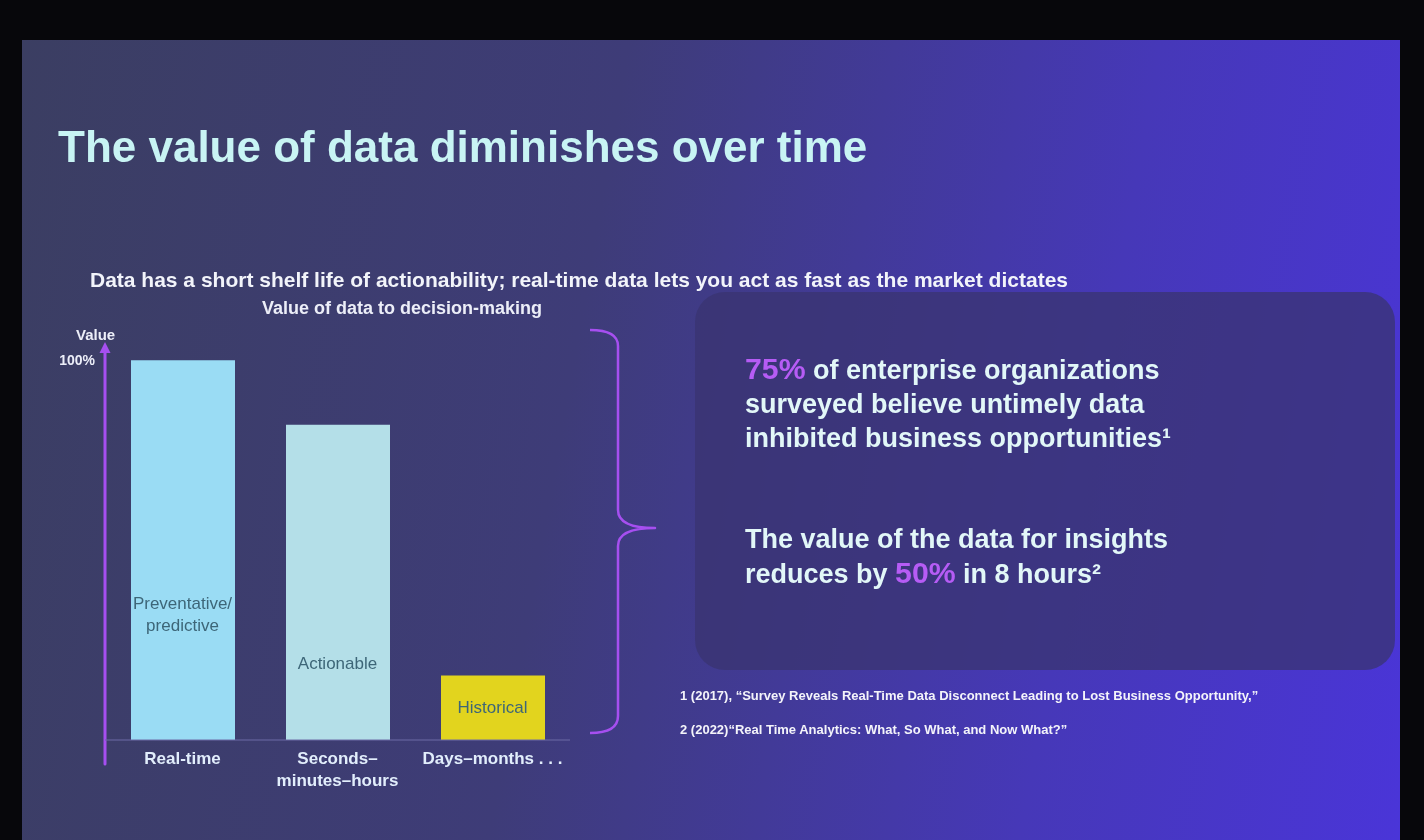 The height and width of the screenshot is (840, 1424). I want to click on annotation: Actionable, so click(337, 664).